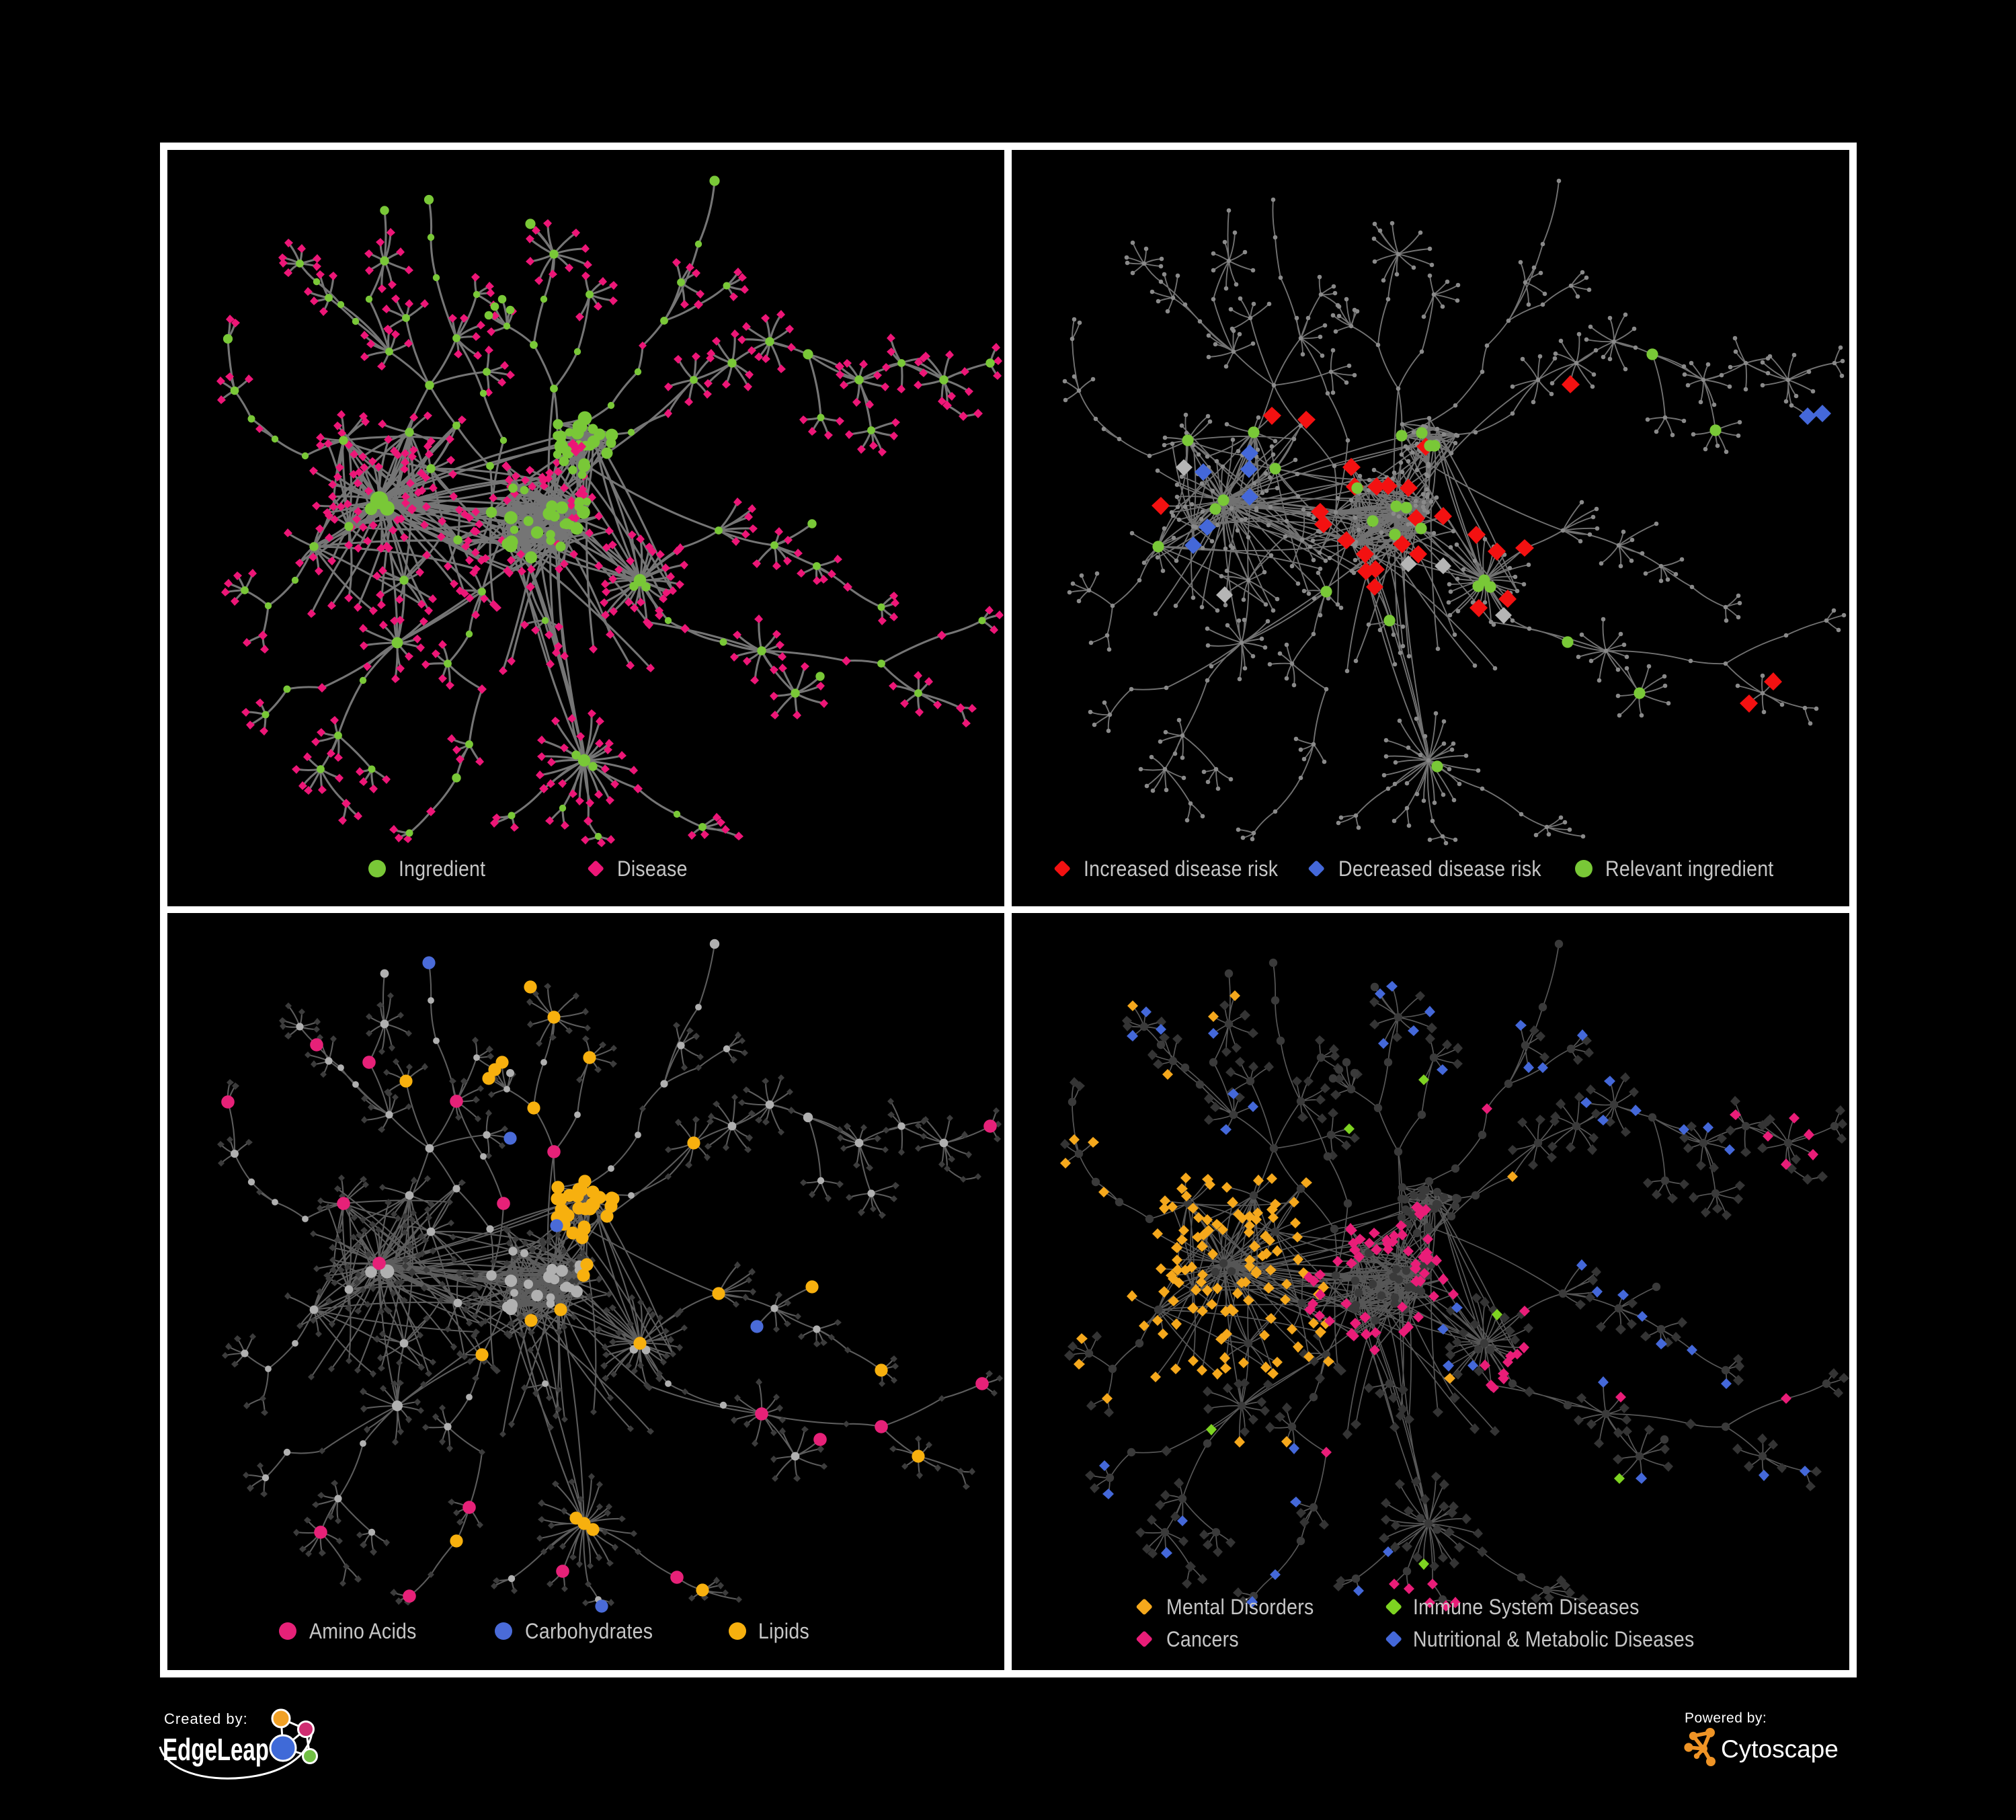  Describe the element at coordinates (206, 1718) in the screenshot. I see `svg-text: Created by:` at that location.